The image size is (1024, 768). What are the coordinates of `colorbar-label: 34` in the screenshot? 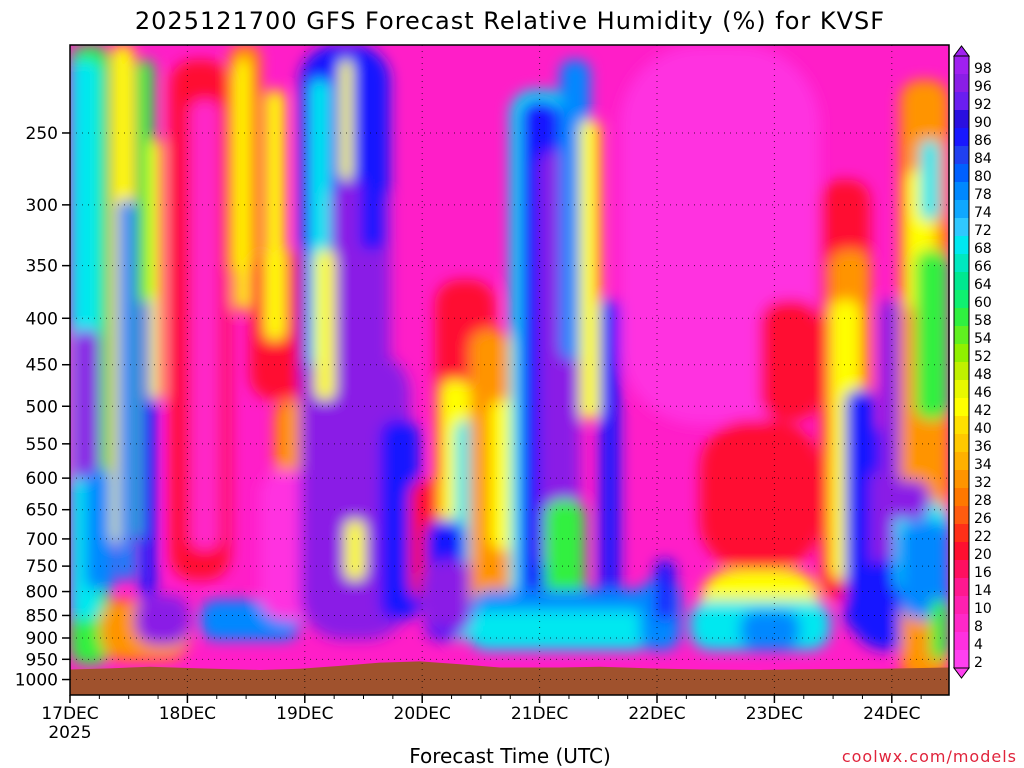 It's located at (983, 465).